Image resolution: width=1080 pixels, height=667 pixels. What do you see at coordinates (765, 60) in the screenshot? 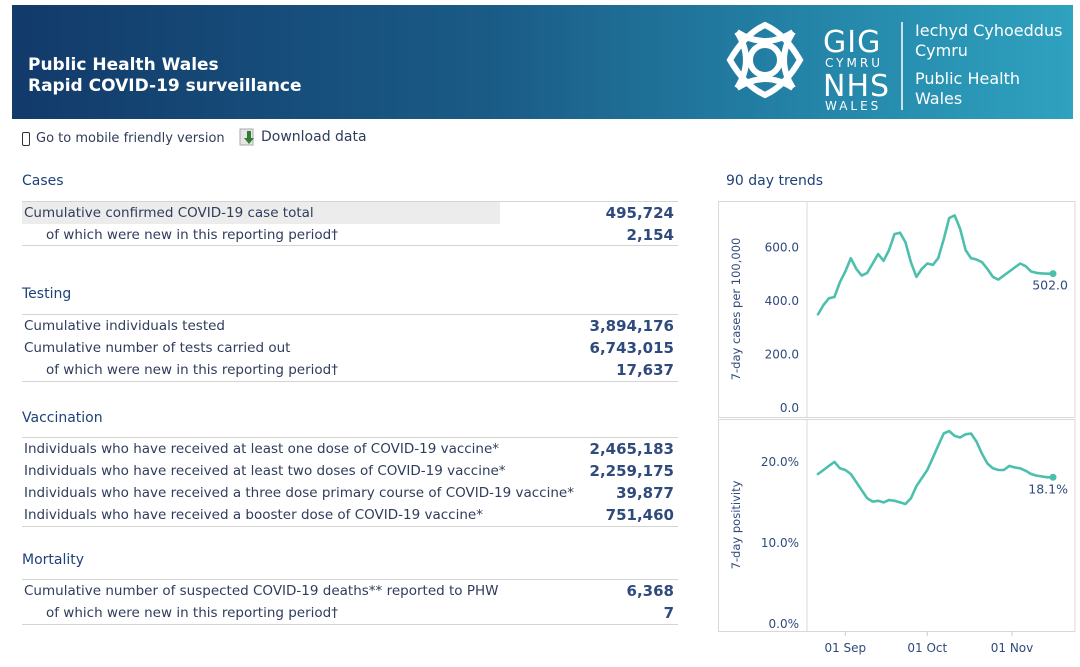
I see `celtic-knot-icon` at bounding box center [765, 60].